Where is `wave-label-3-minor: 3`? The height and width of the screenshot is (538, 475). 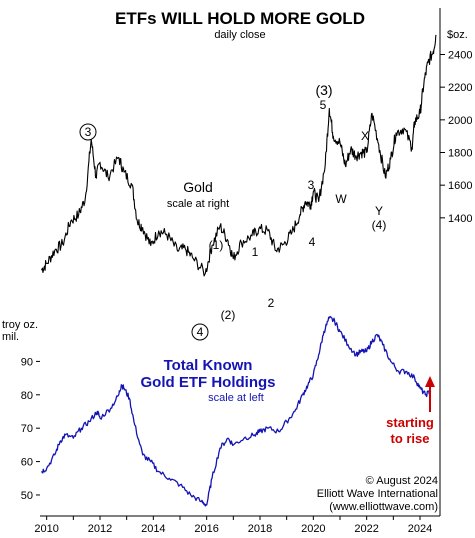
wave-label-3-minor: 3 is located at coordinates (311, 185).